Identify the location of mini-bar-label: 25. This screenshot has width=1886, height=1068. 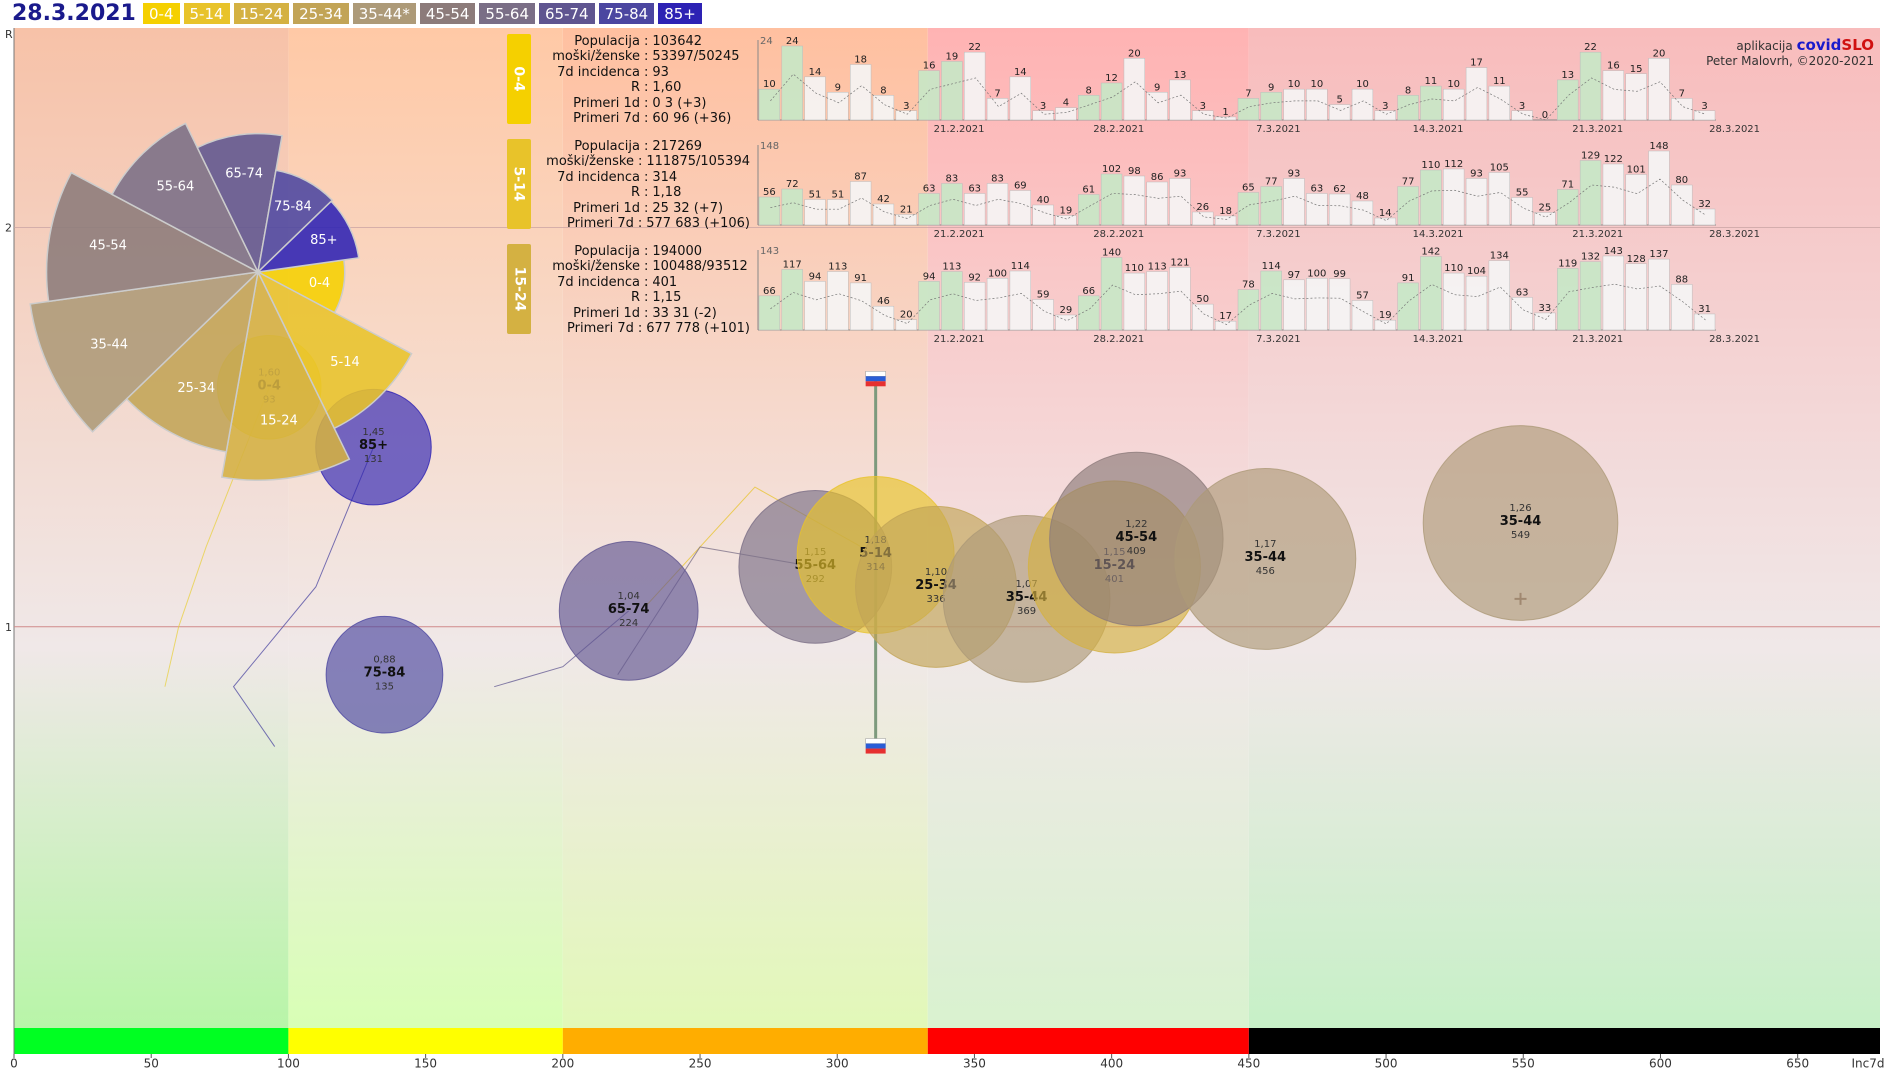
(1545, 208).